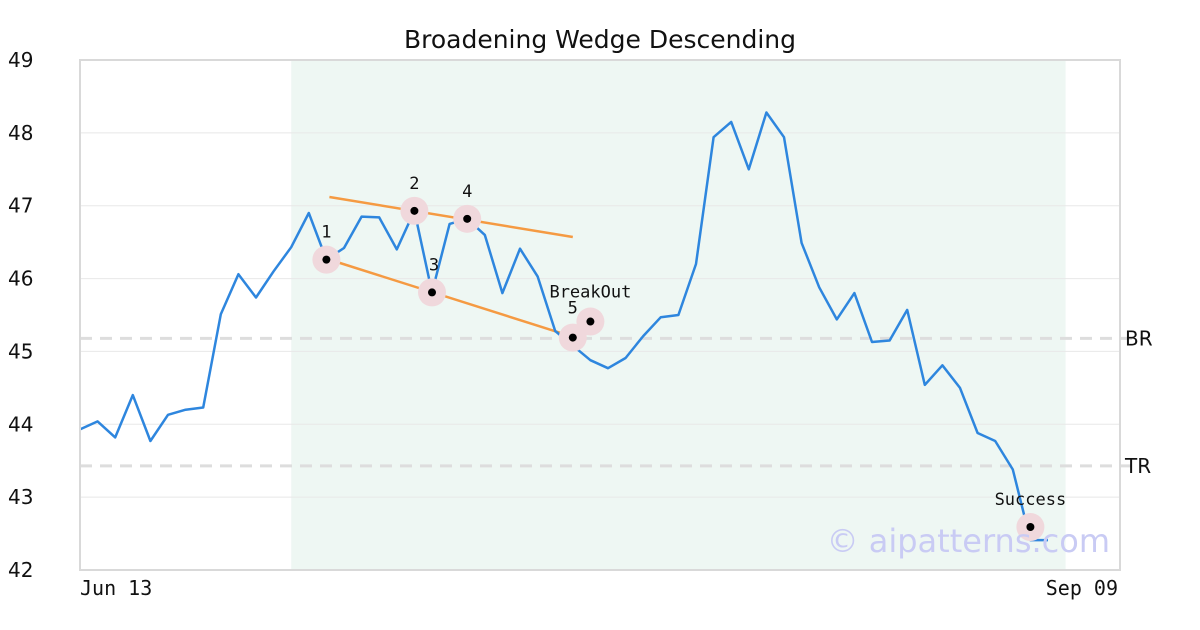 Image resolution: width=1200 pixels, height=630 pixels. What do you see at coordinates (590, 293) in the screenshot?
I see `point-label: BreakOut` at bounding box center [590, 293].